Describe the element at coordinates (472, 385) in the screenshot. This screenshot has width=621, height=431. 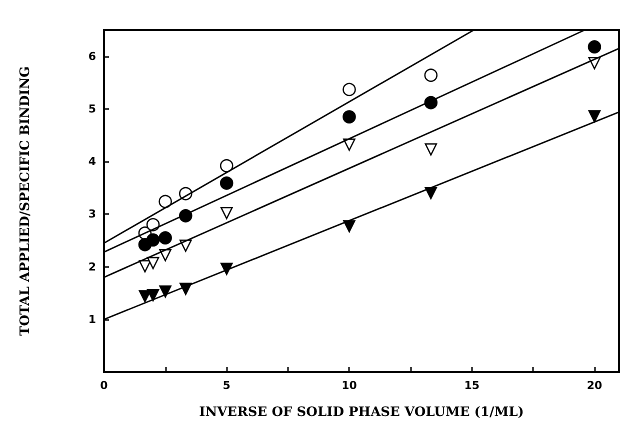
I see `x-tick-label: 15` at that location.